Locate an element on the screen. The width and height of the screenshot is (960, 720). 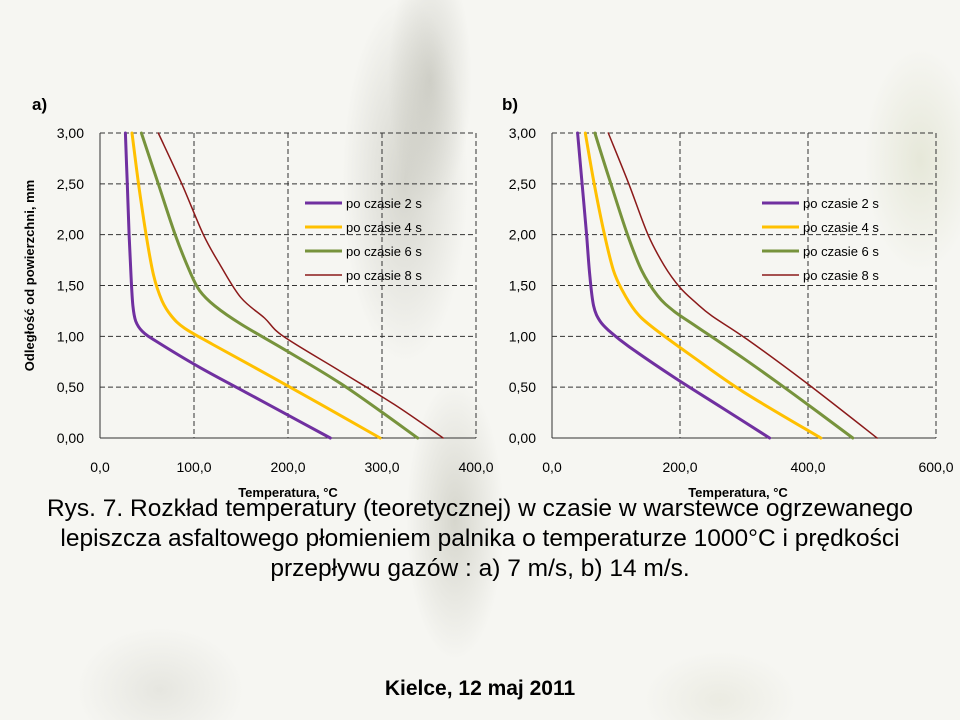
x-tick-label: 100,0 is located at coordinates (193, 467).